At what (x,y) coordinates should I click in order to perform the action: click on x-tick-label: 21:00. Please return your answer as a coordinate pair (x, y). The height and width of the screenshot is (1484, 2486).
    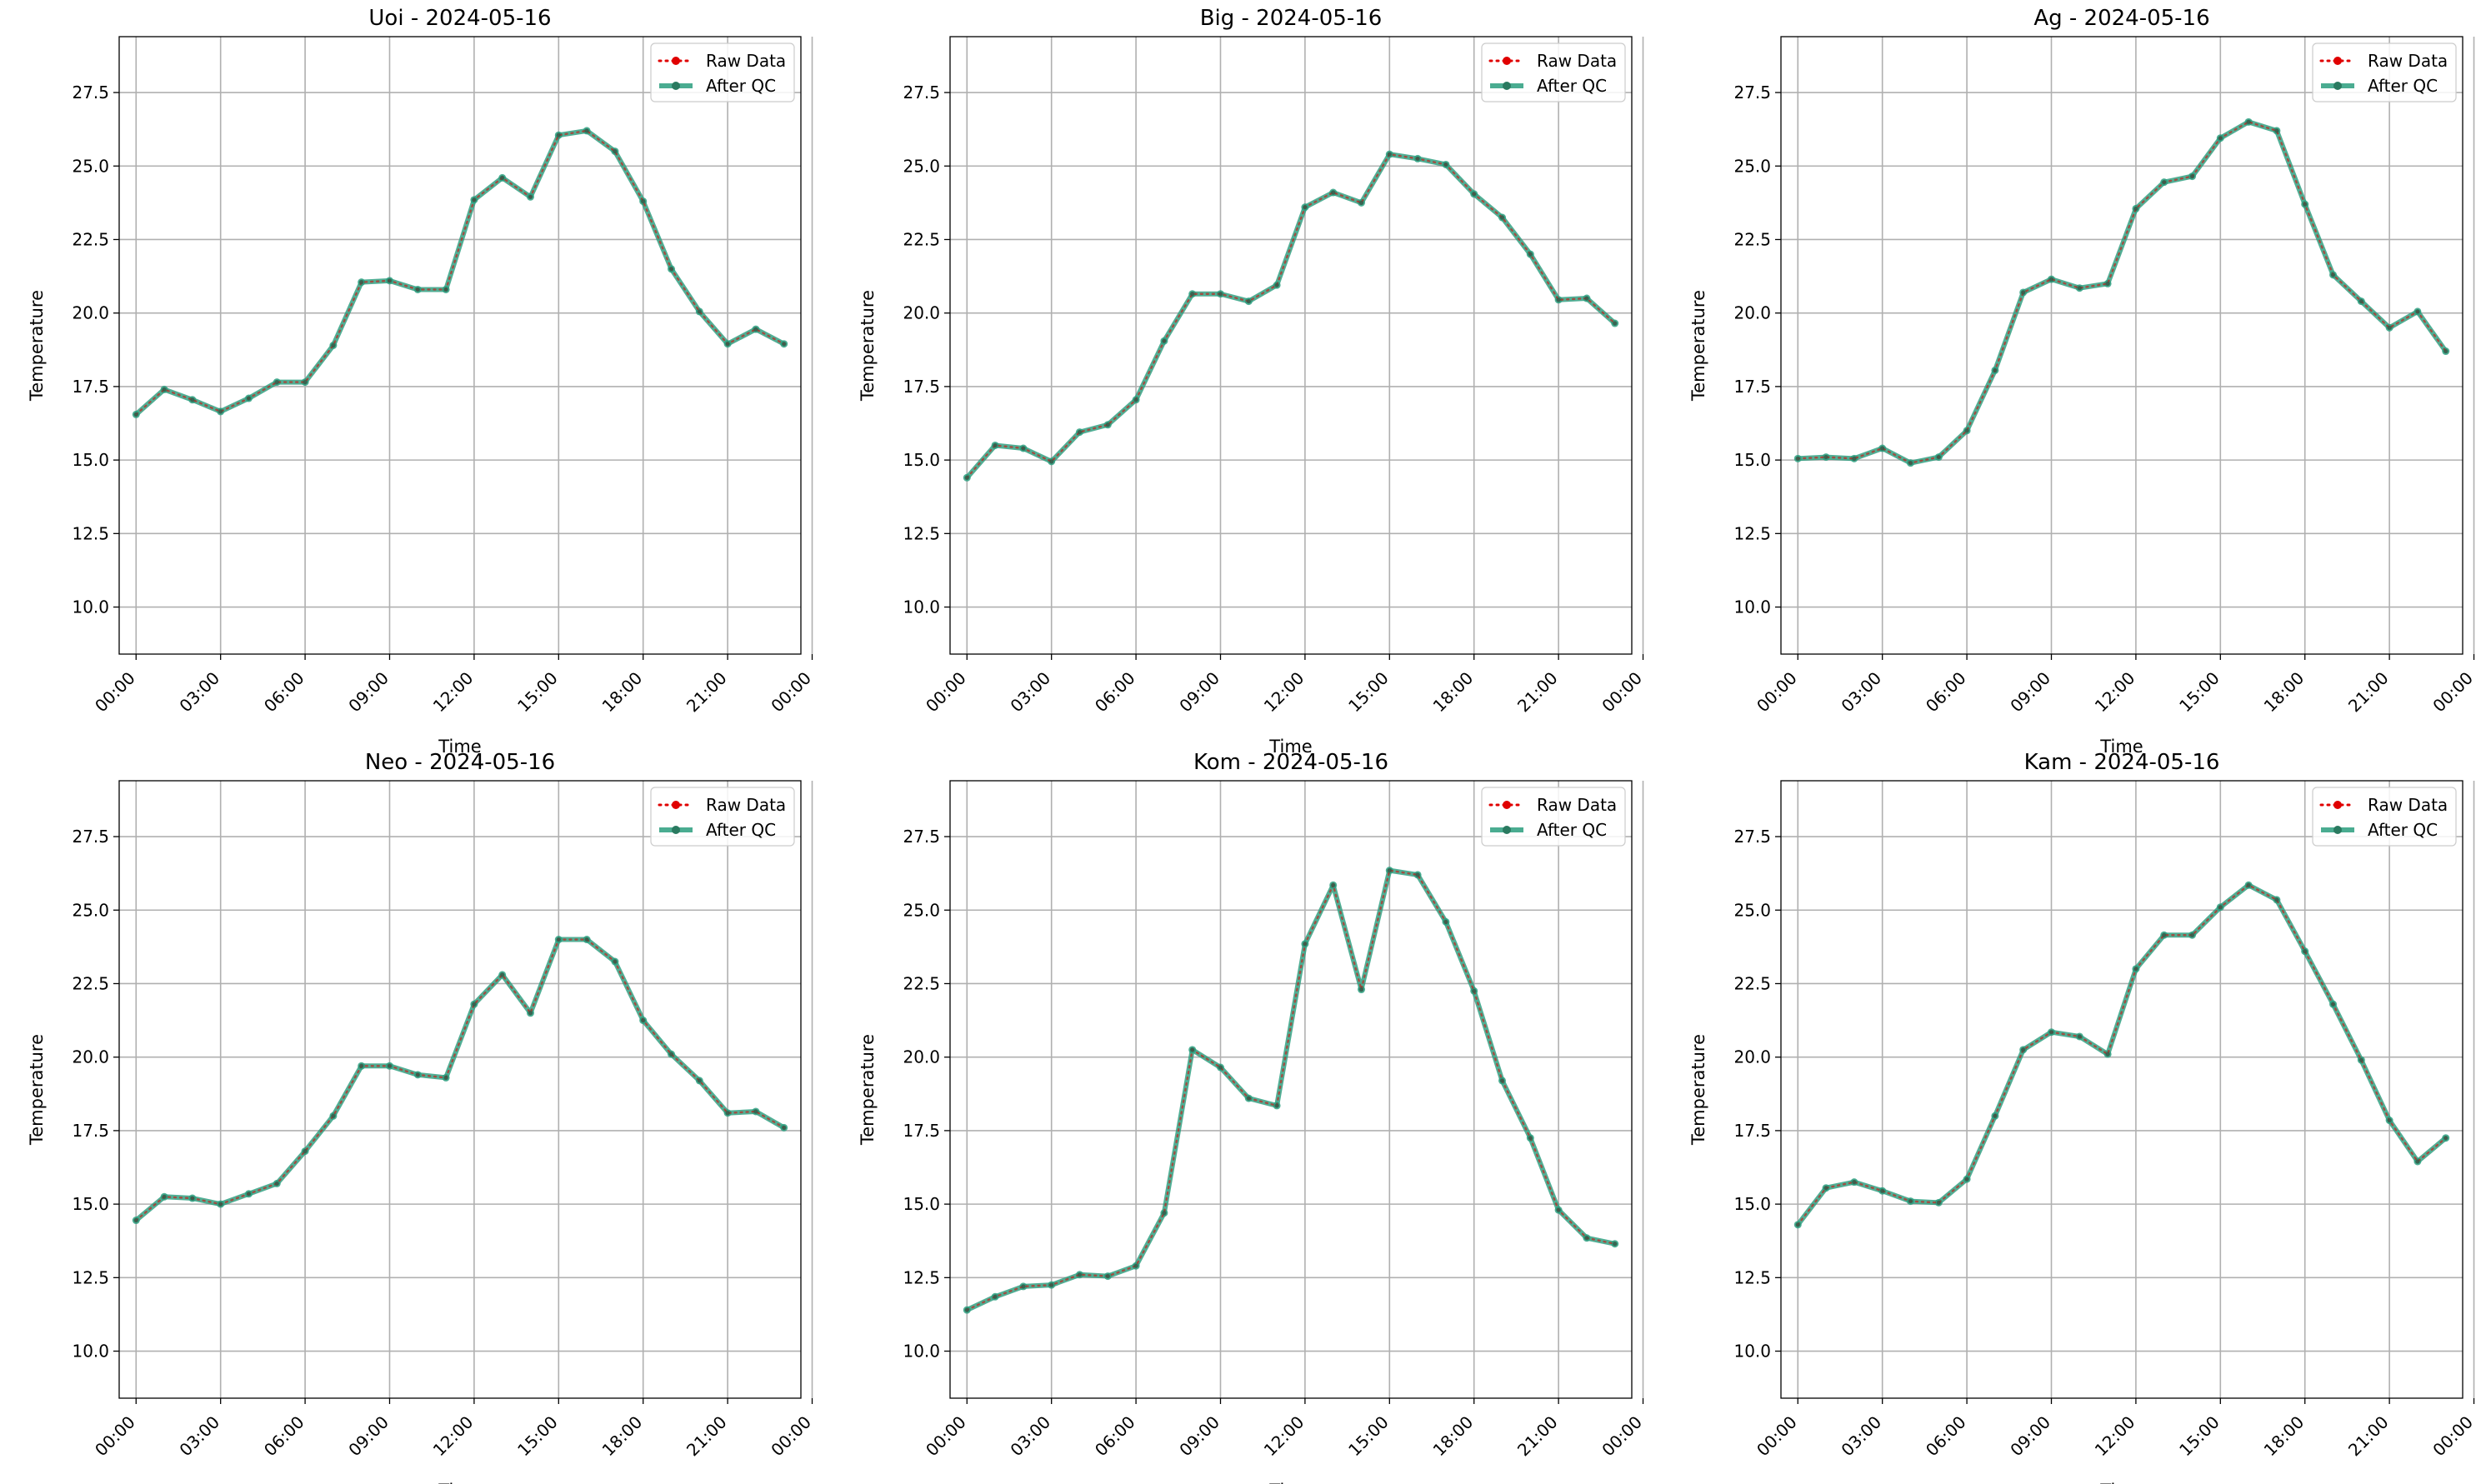
    Looking at the image, I should click on (707, 692).